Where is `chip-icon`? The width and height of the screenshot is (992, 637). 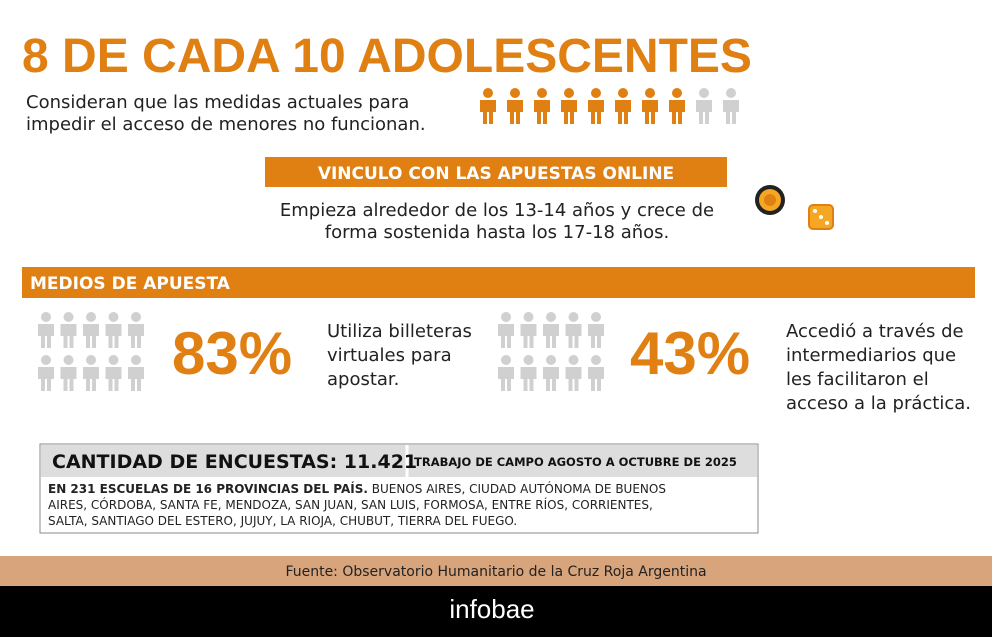
chip-icon is located at coordinates (770, 200).